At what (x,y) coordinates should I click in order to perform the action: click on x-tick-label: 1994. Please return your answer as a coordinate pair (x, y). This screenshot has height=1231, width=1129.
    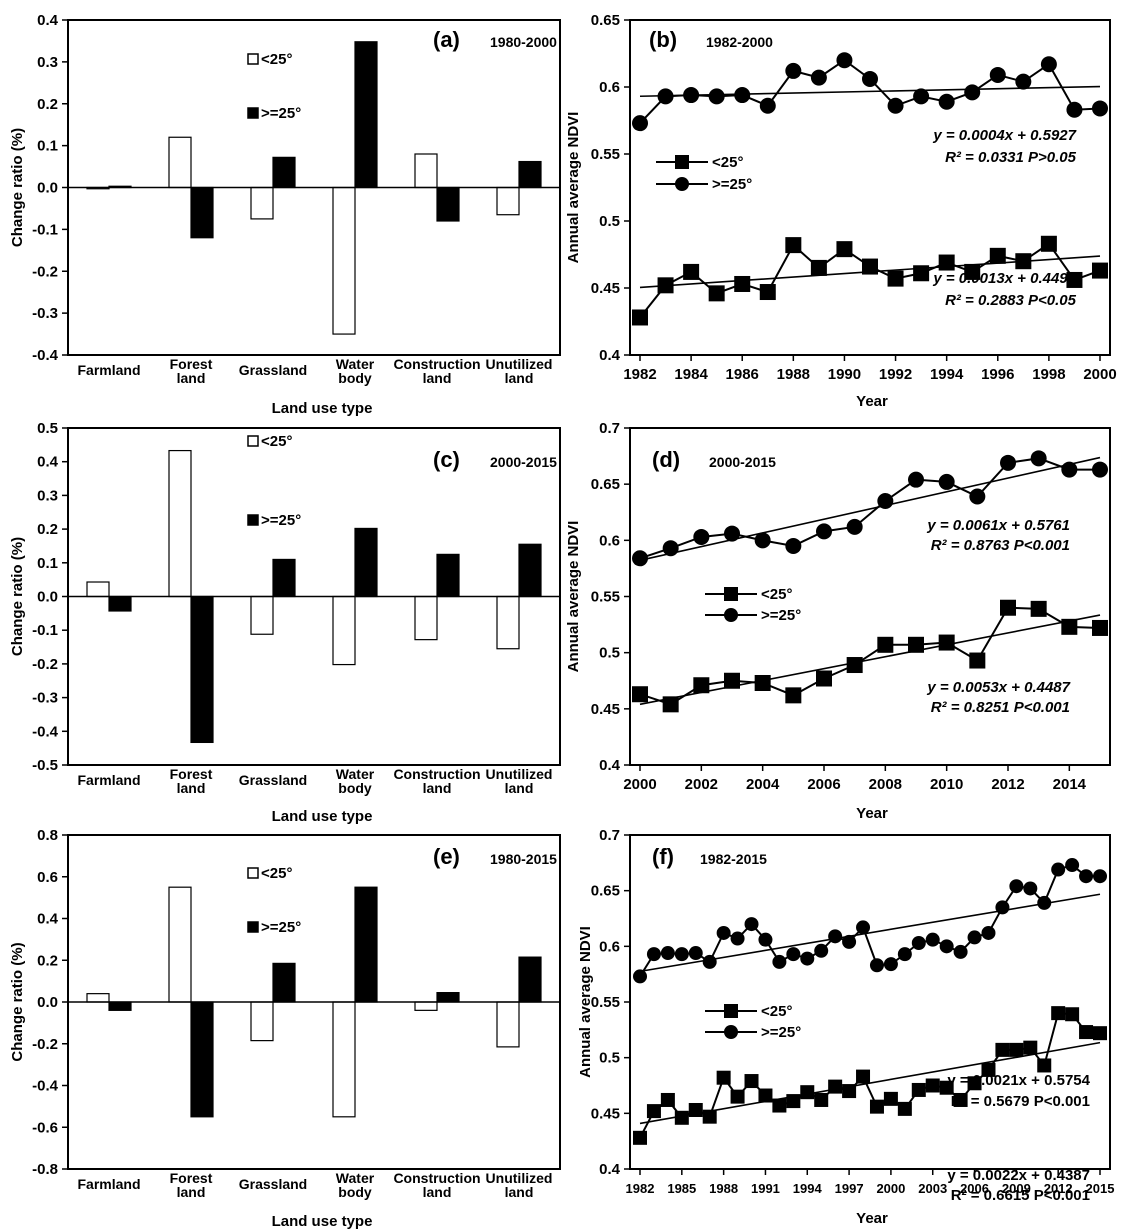
    Looking at the image, I should click on (808, 1188).